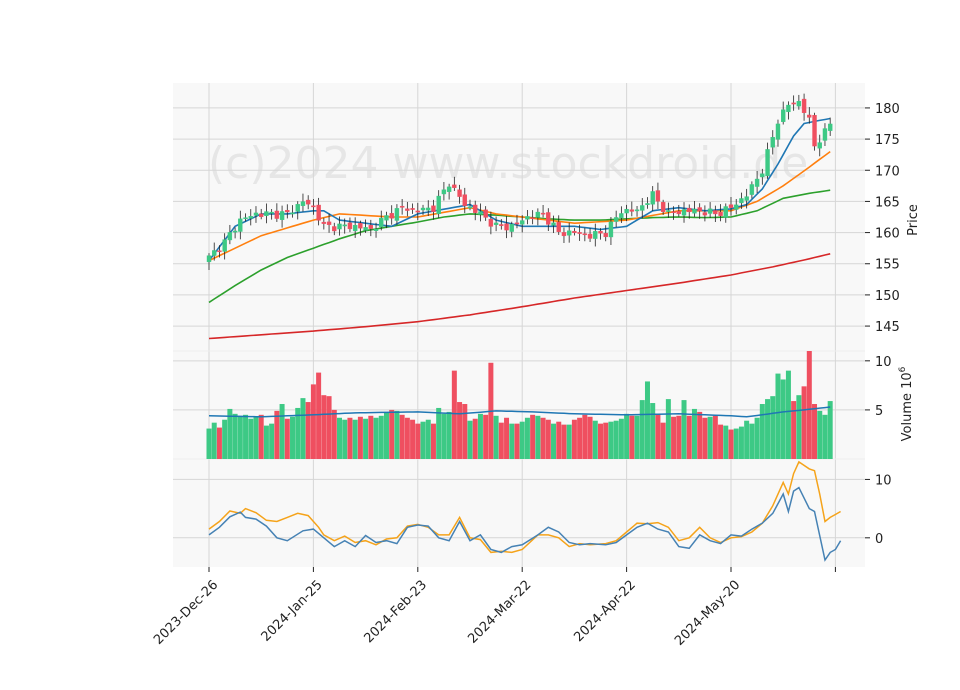 This screenshot has width=960, height=690. What do you see at coordinates (906, 403) in the screenshot?
I see `volume-axis-label: Volume 106` at bounding box center [906, 403].